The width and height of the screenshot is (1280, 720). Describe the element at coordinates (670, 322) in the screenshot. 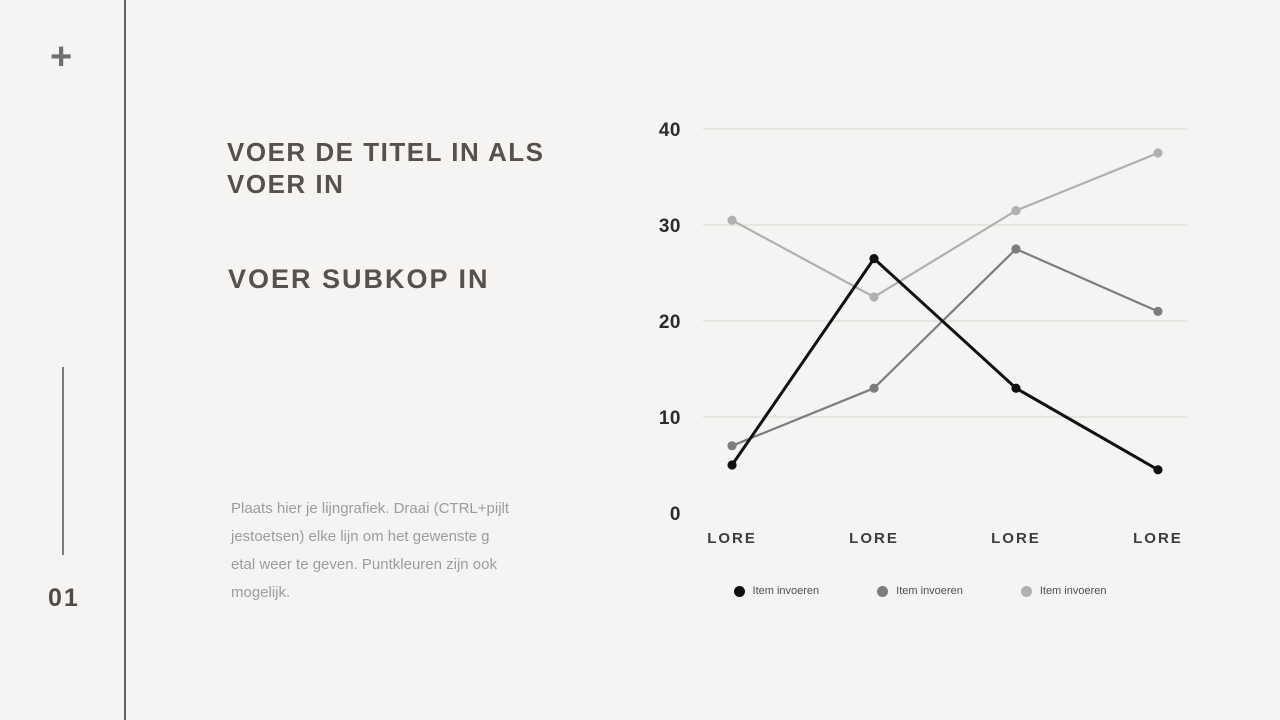

I see `y-axis-tick-label: 20` at that location.